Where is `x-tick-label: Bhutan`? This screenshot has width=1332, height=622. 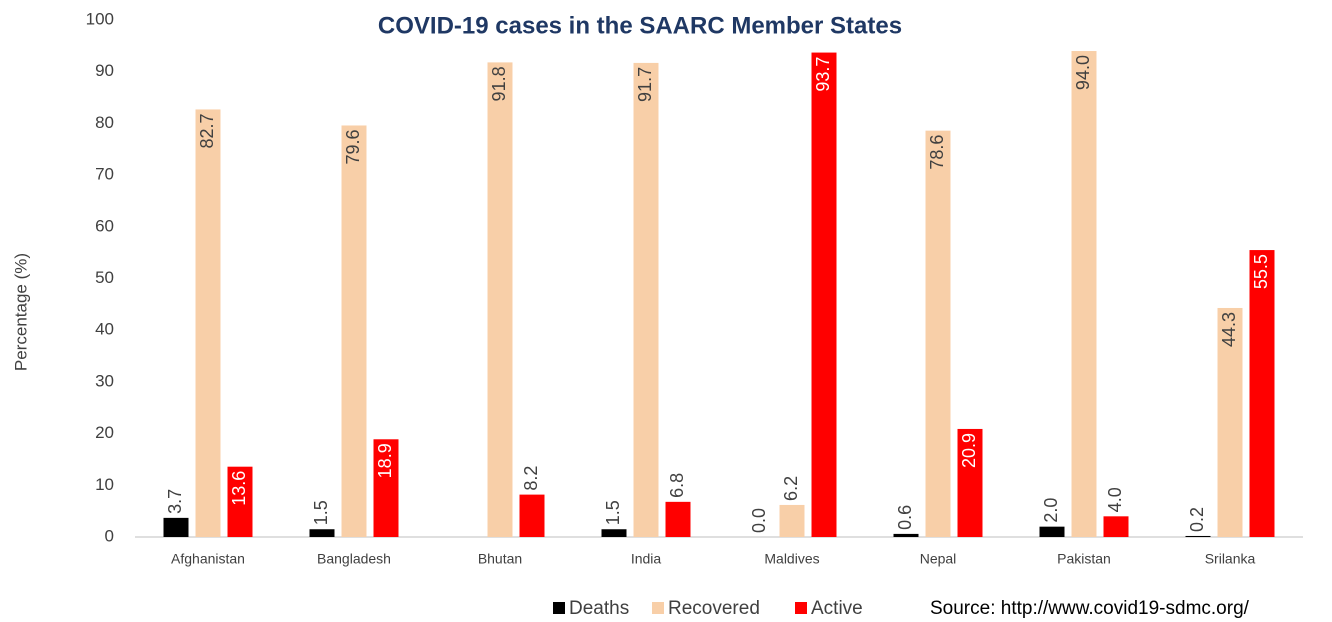 x-tick-label: Bhutan is located at coordinates (500, 559).